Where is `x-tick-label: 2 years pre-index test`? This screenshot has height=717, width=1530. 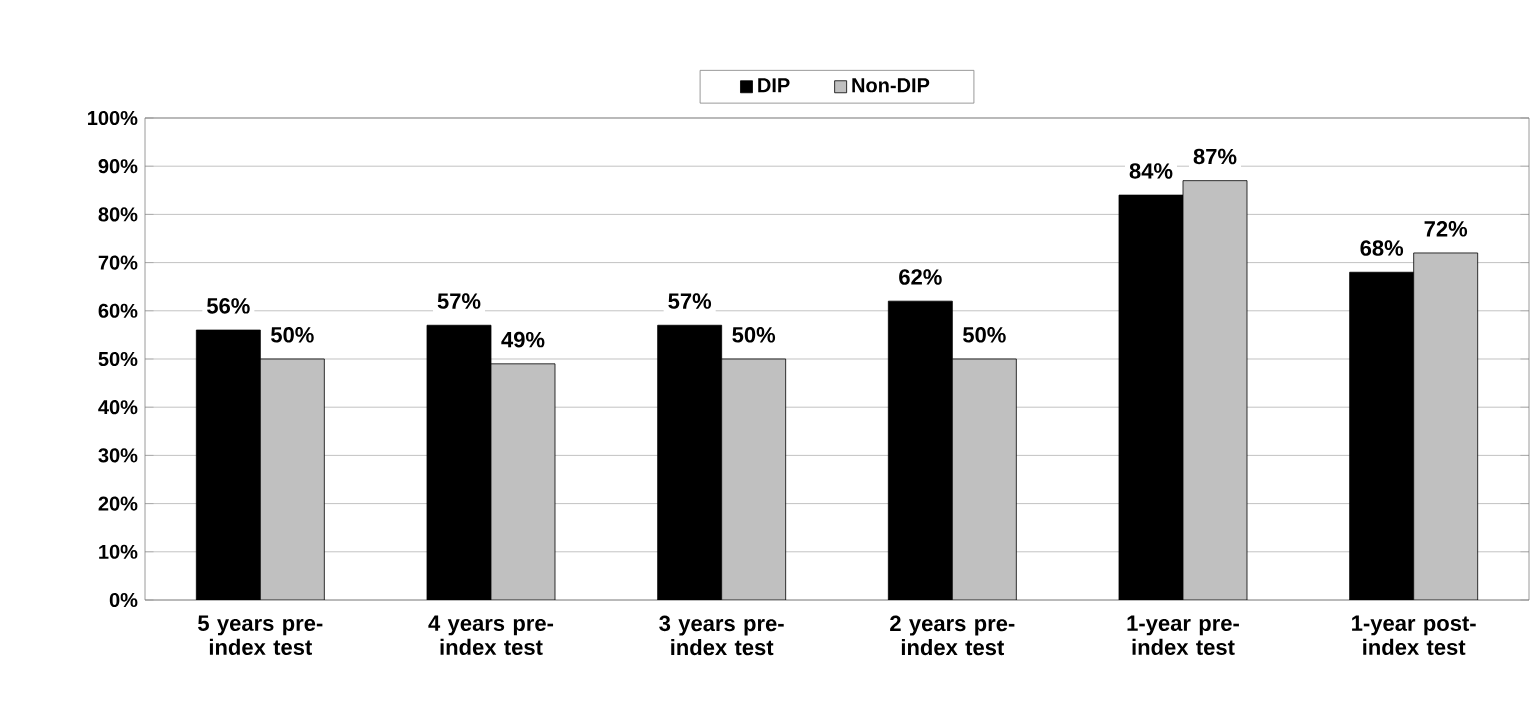 x-tick-label: 2 years pre-index test is located at coordinates (952, 635).